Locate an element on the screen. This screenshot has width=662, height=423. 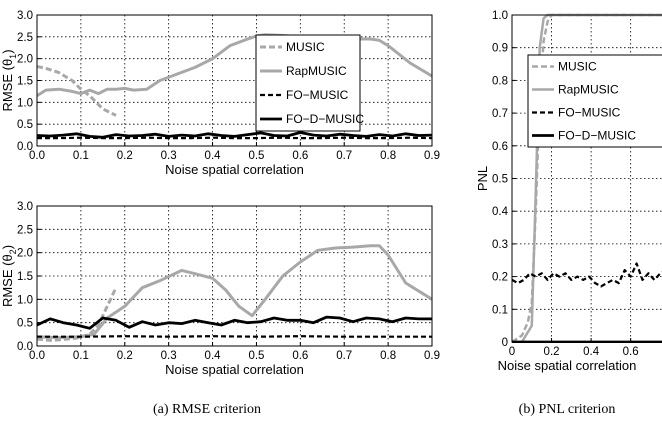
y-tick-label: 0.6 is located at coordinates (500, 147).